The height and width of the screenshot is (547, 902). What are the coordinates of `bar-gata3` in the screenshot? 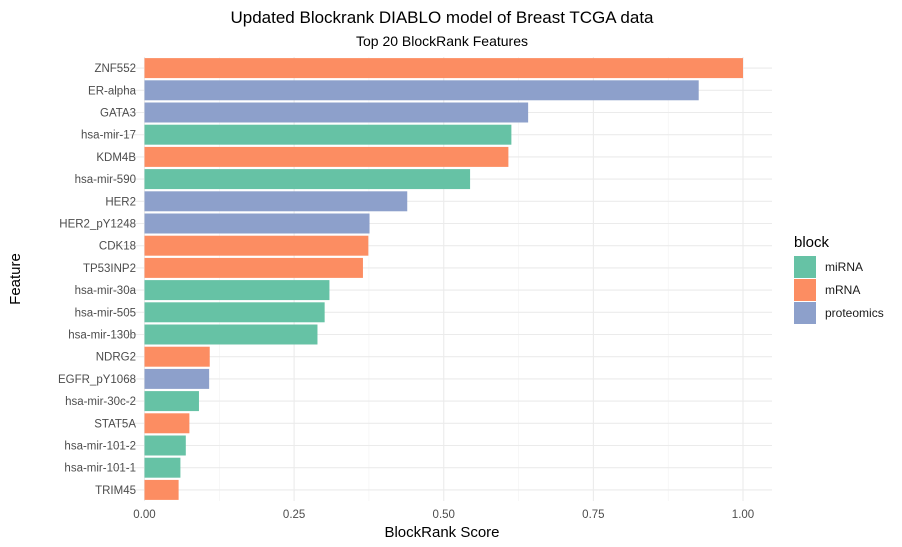 It's located at (336, 112).